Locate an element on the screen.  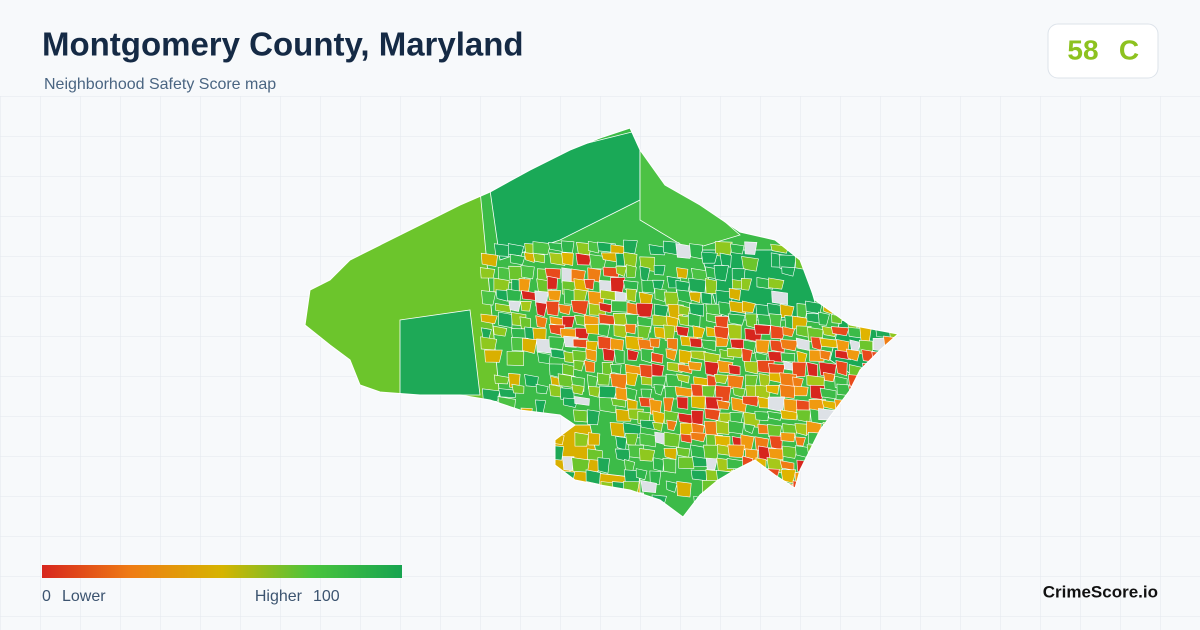
score-value: 58 is located at coordinates (1082, 49).